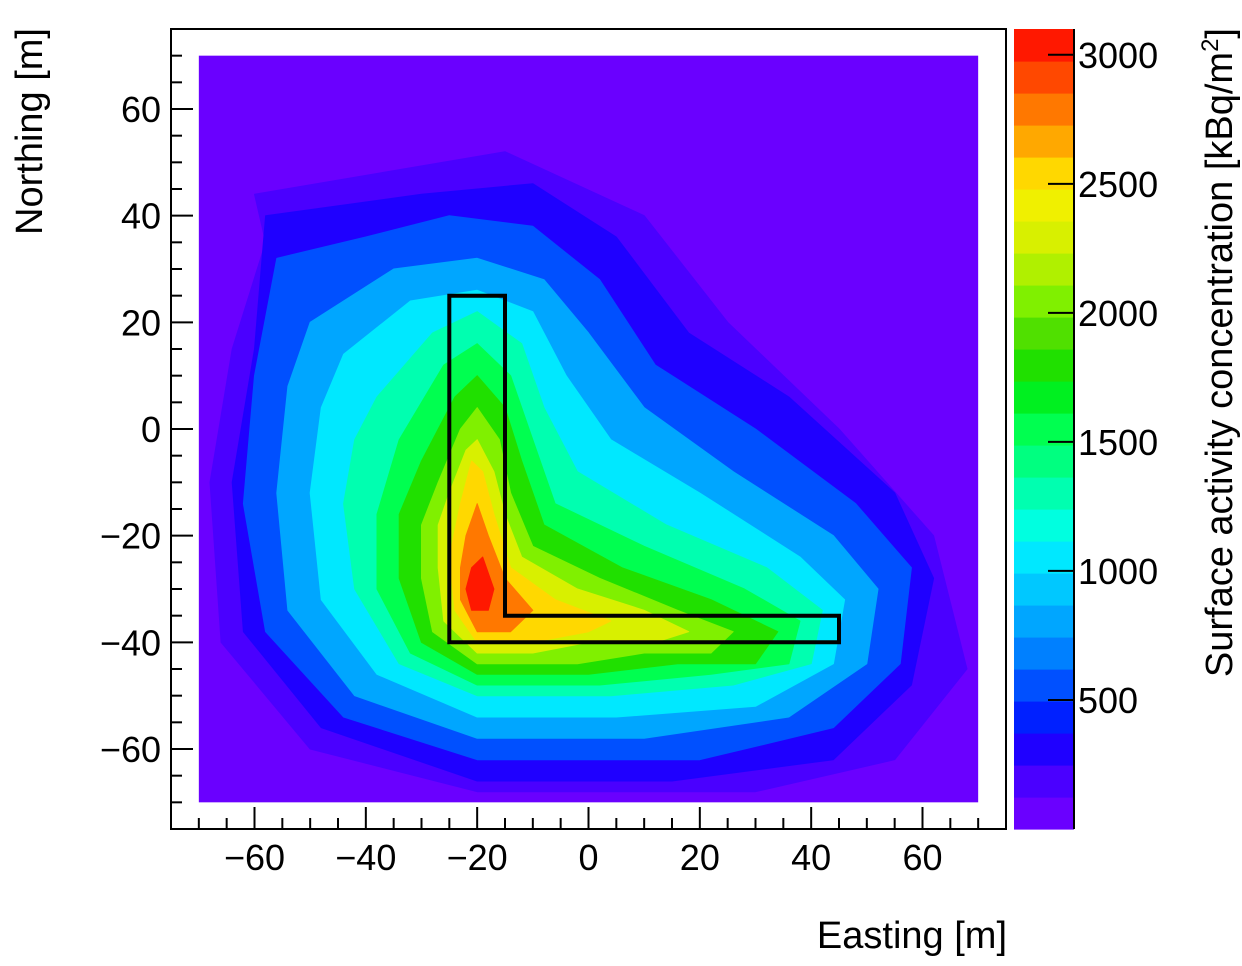  What do you see at coordinates (588, 857) in the screenshot?
I see `x-tick-label: 0` at bounding box center [588, 857].